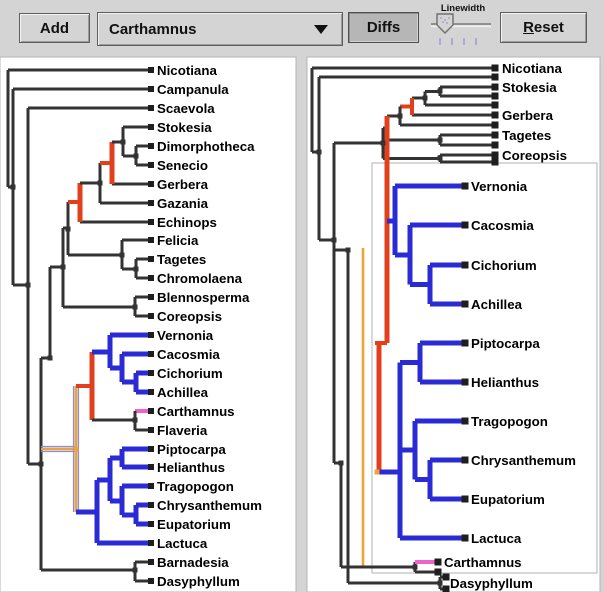 The height and width of the screenshot is (592, 604). What do you see at coordinates (193, 562) in the screenshot?
I see `leaf-label: Barnadesia` at bounding box center [193, 562].